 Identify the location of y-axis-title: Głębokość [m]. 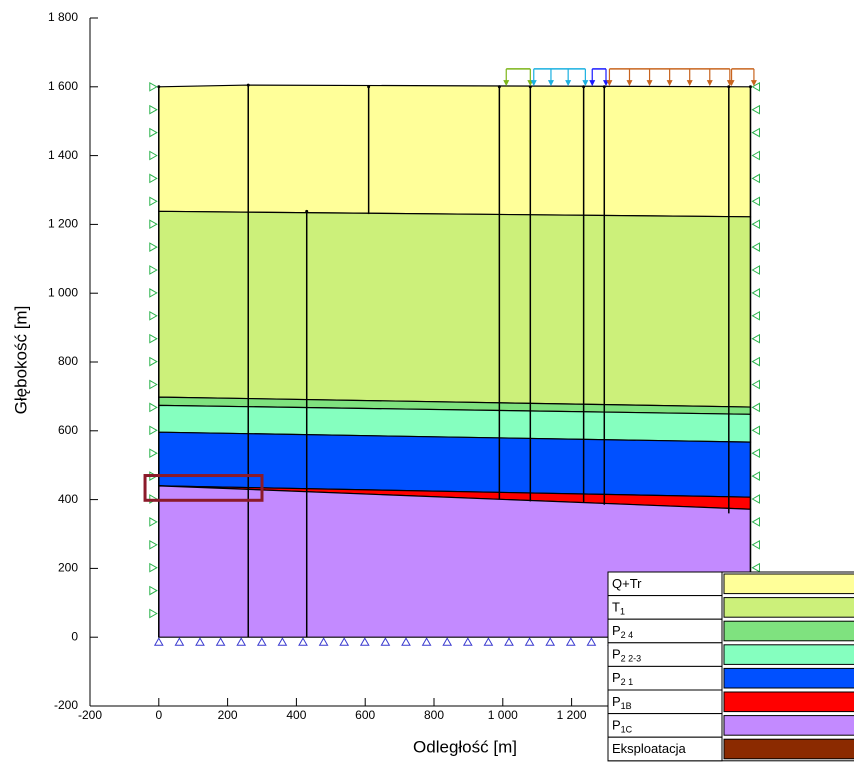
(20, 360).